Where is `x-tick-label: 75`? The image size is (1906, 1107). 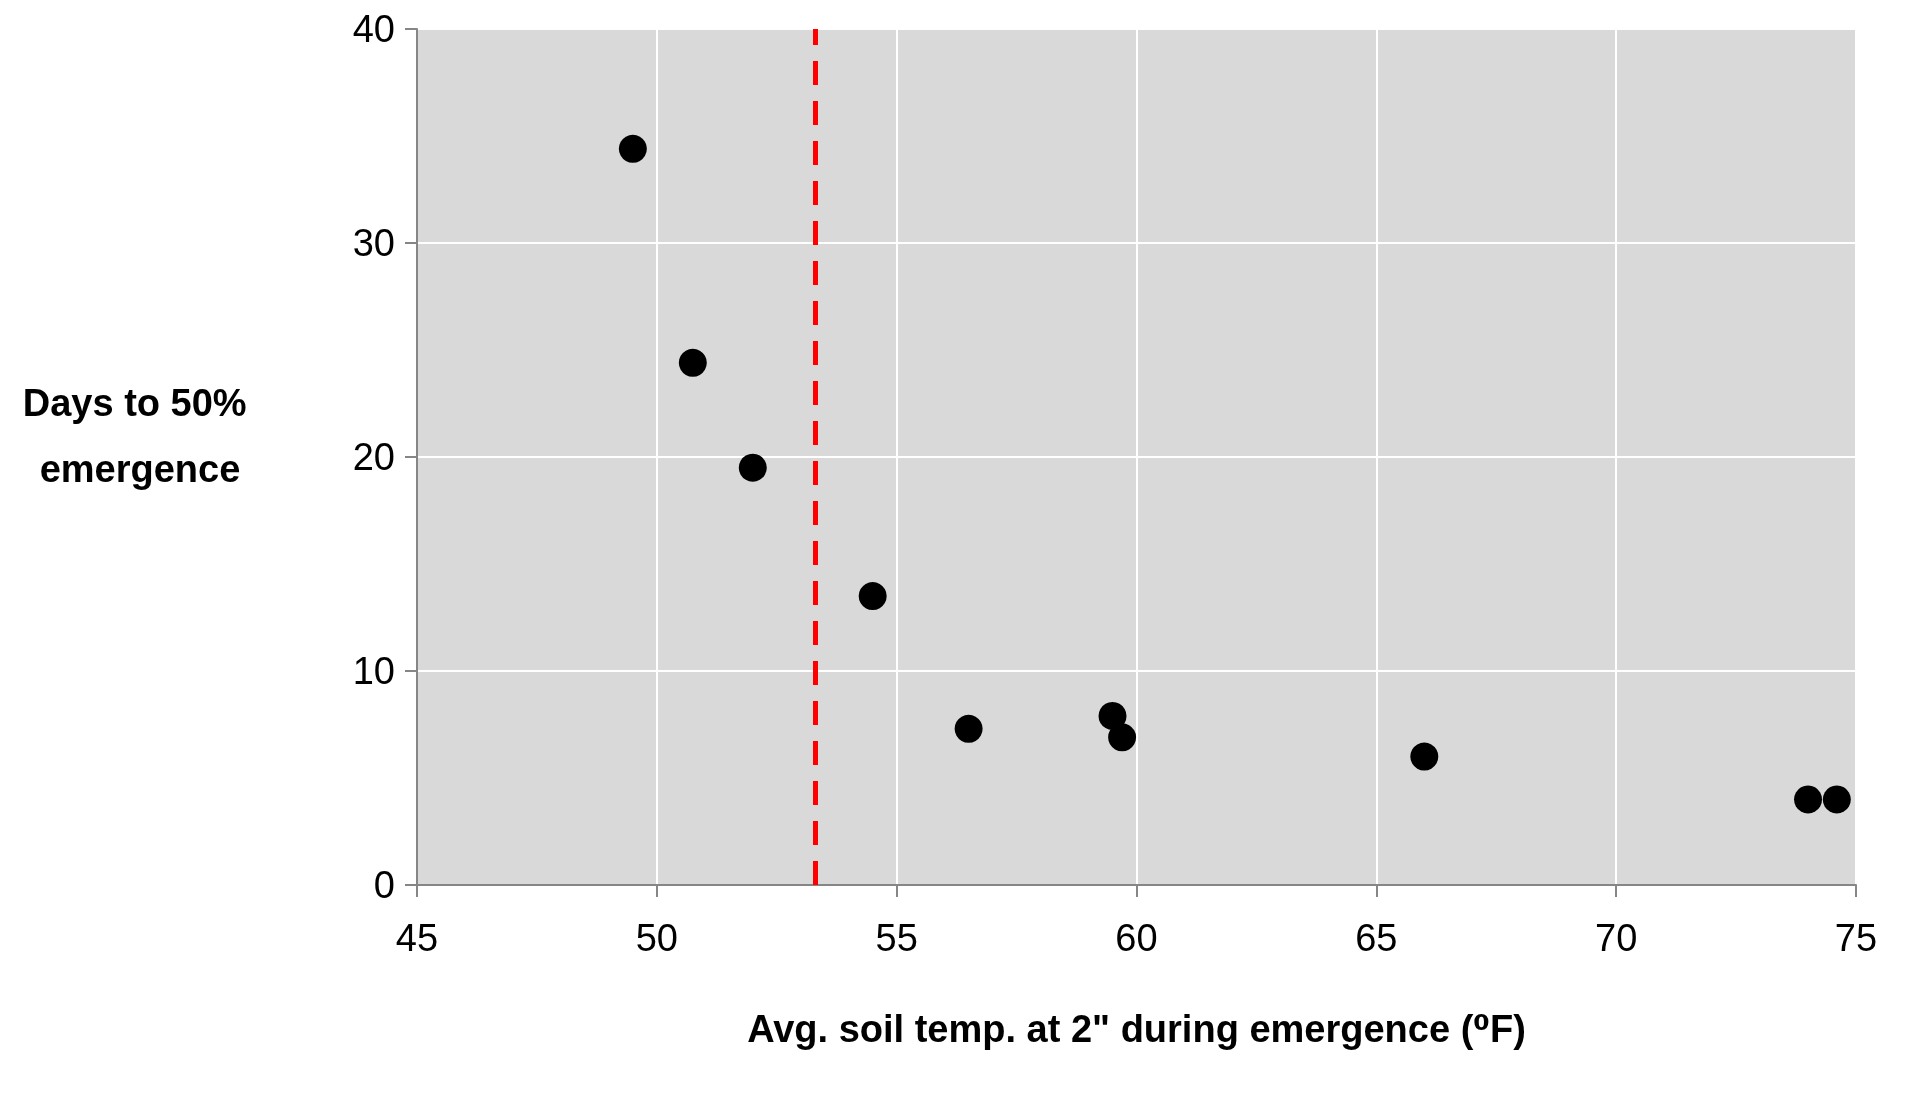
x-tick-label: 75 is located at coordinates (1856, 938).